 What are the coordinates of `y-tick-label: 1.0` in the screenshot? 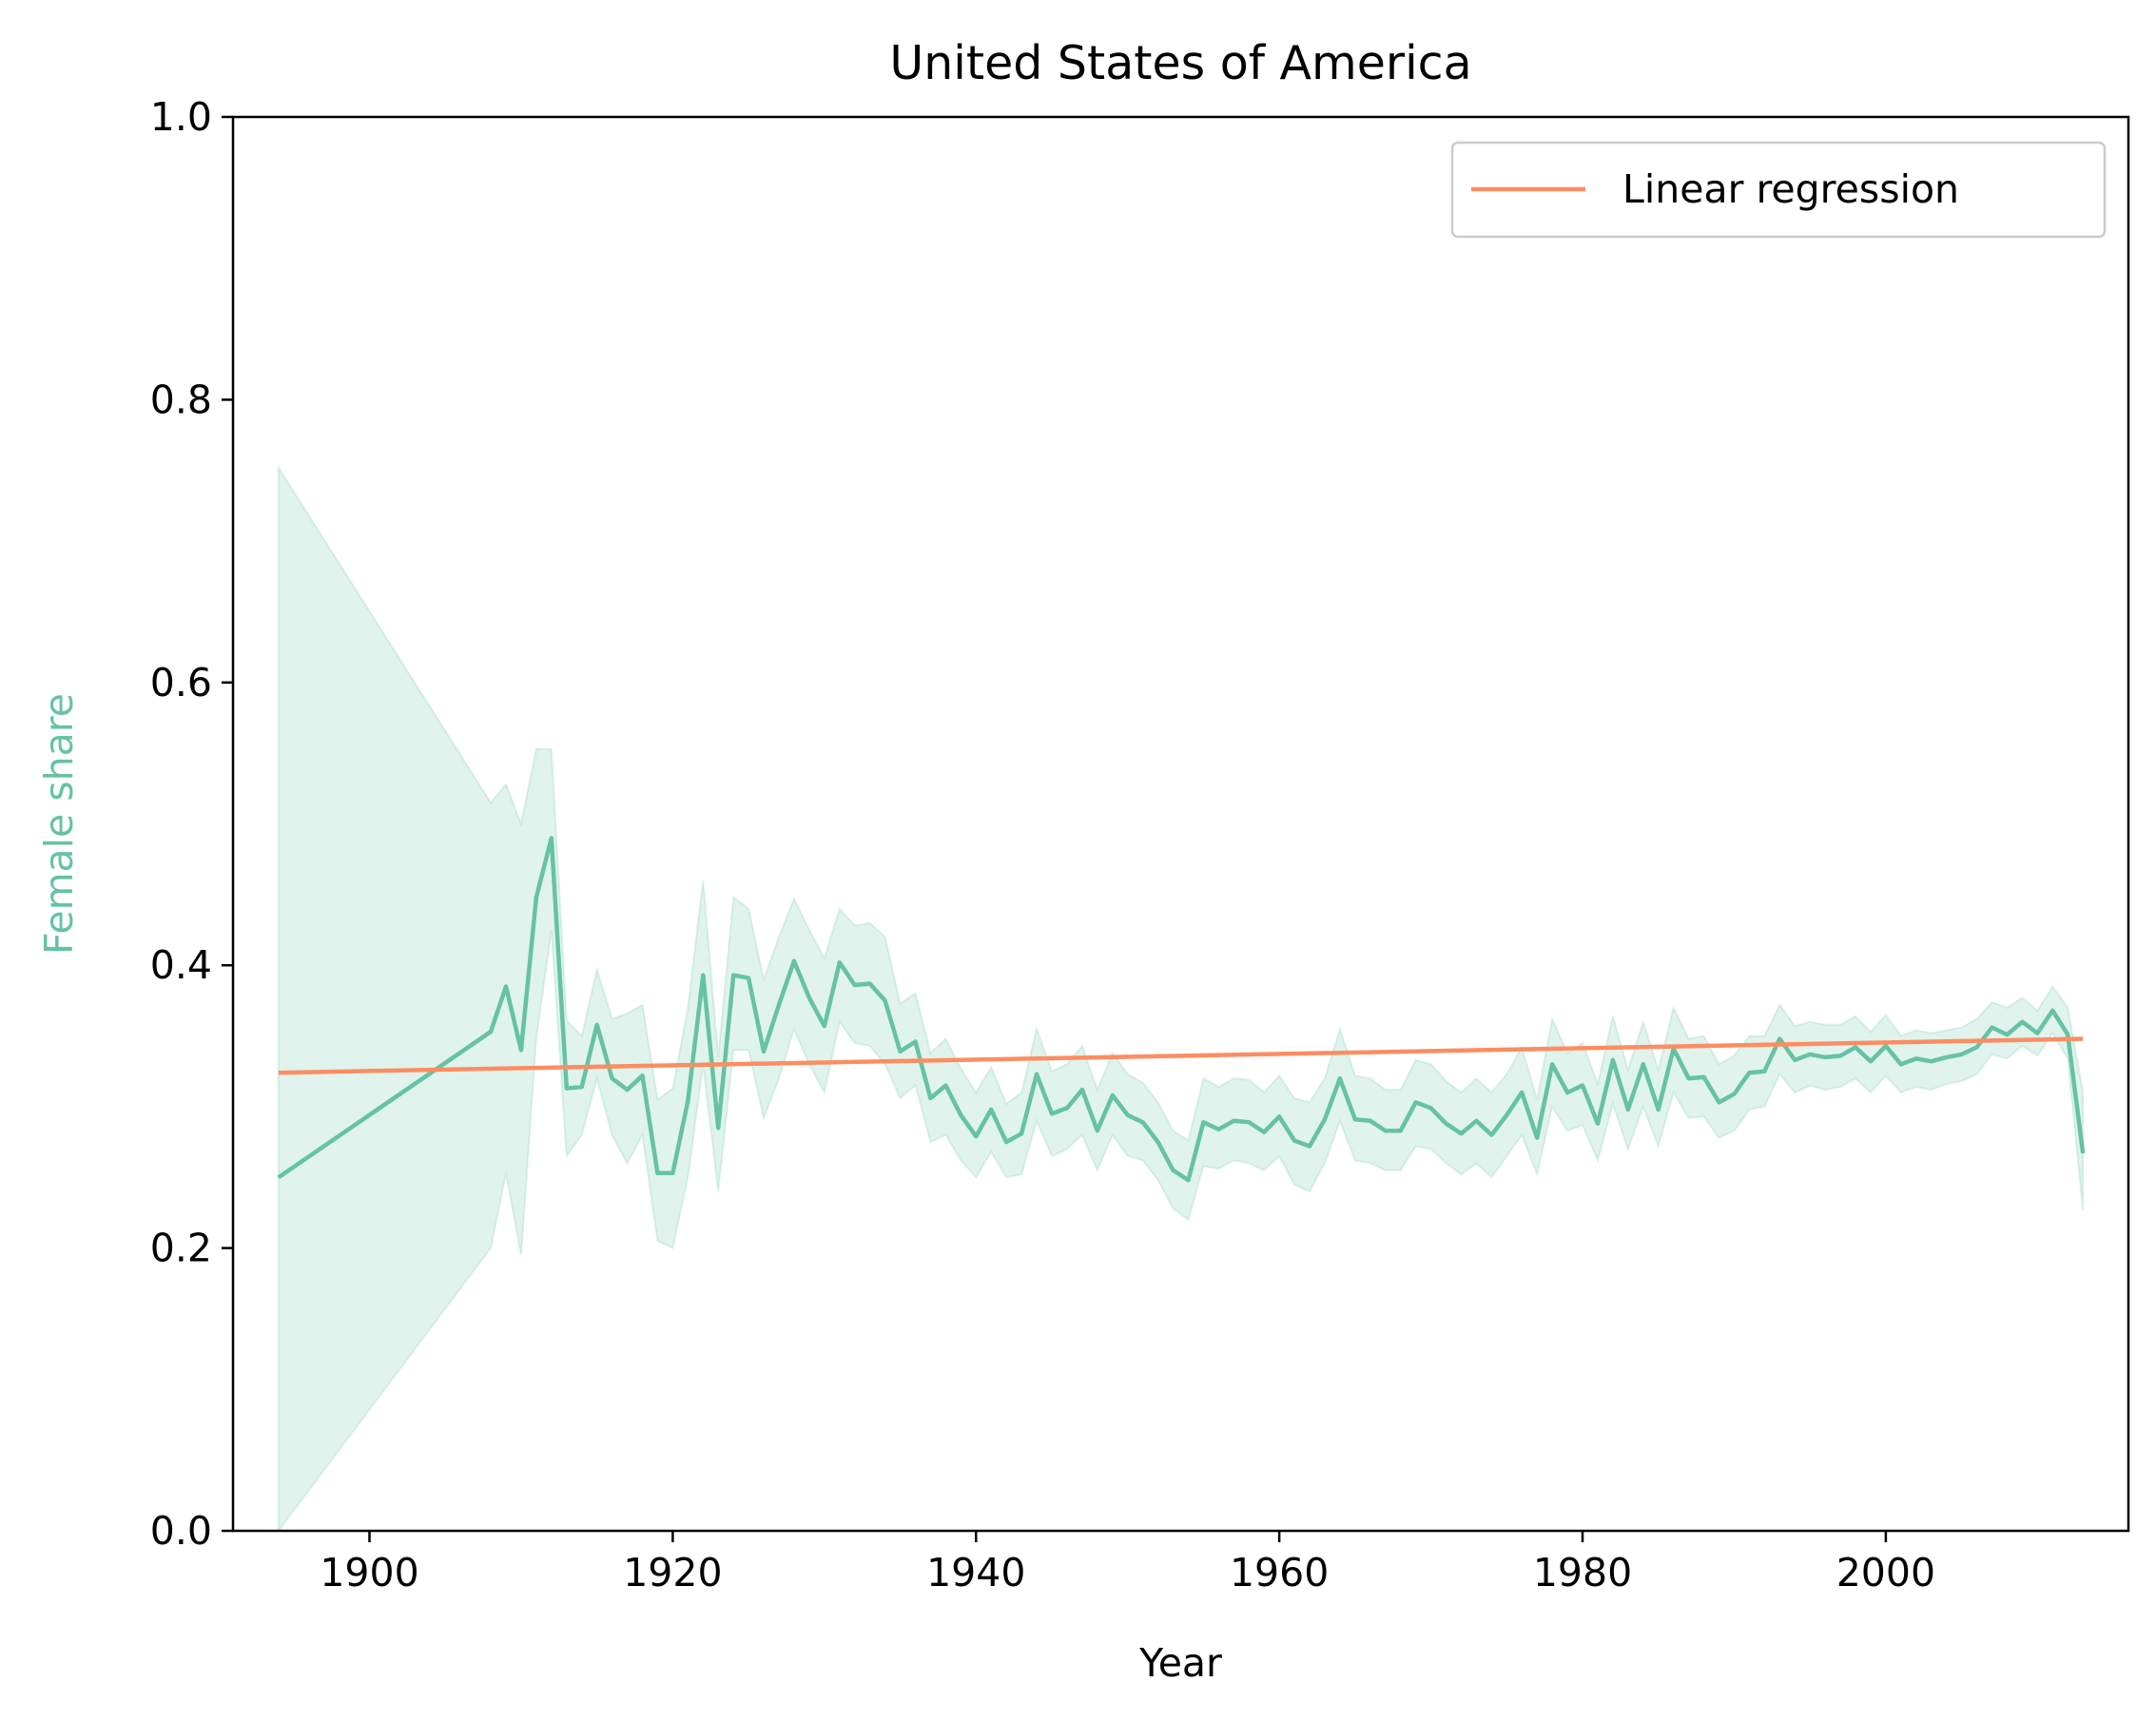 It's located at (181, 117).